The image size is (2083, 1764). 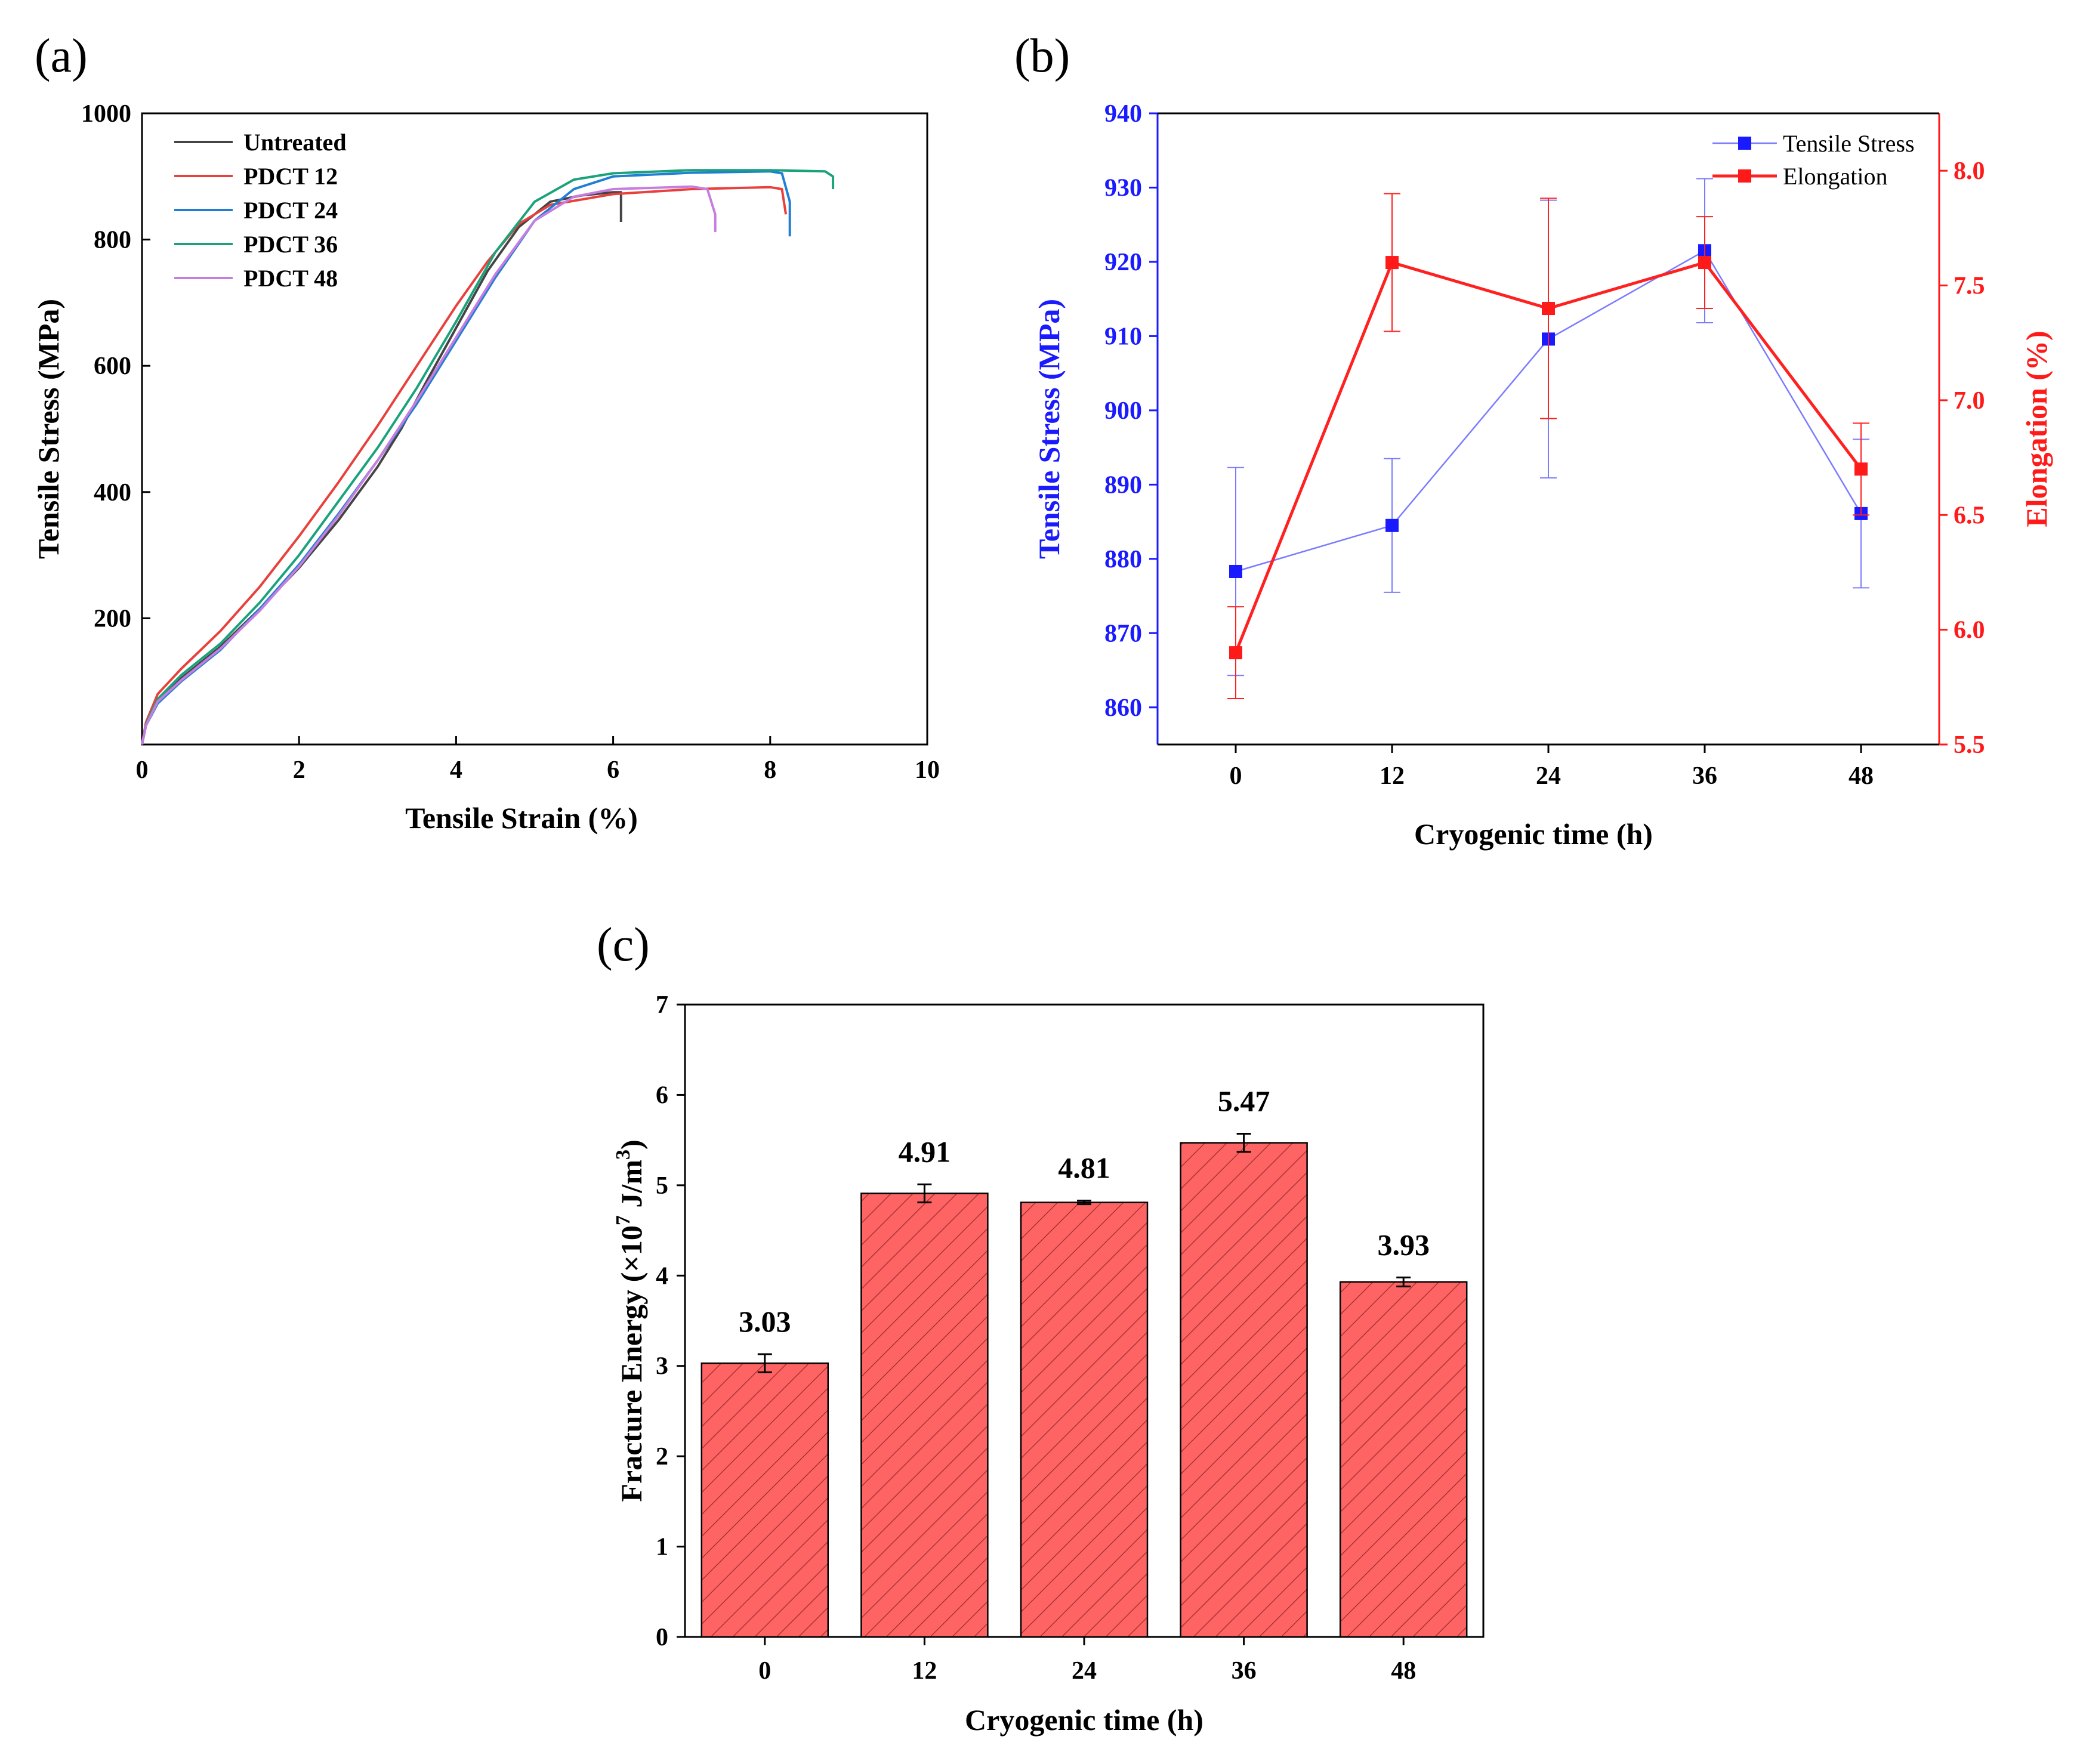 What do you see at coordinates (1244, 1102) in the screenshot?
I see `bar-value-label-c: 5.47` at bounding box center [1244, 1102].